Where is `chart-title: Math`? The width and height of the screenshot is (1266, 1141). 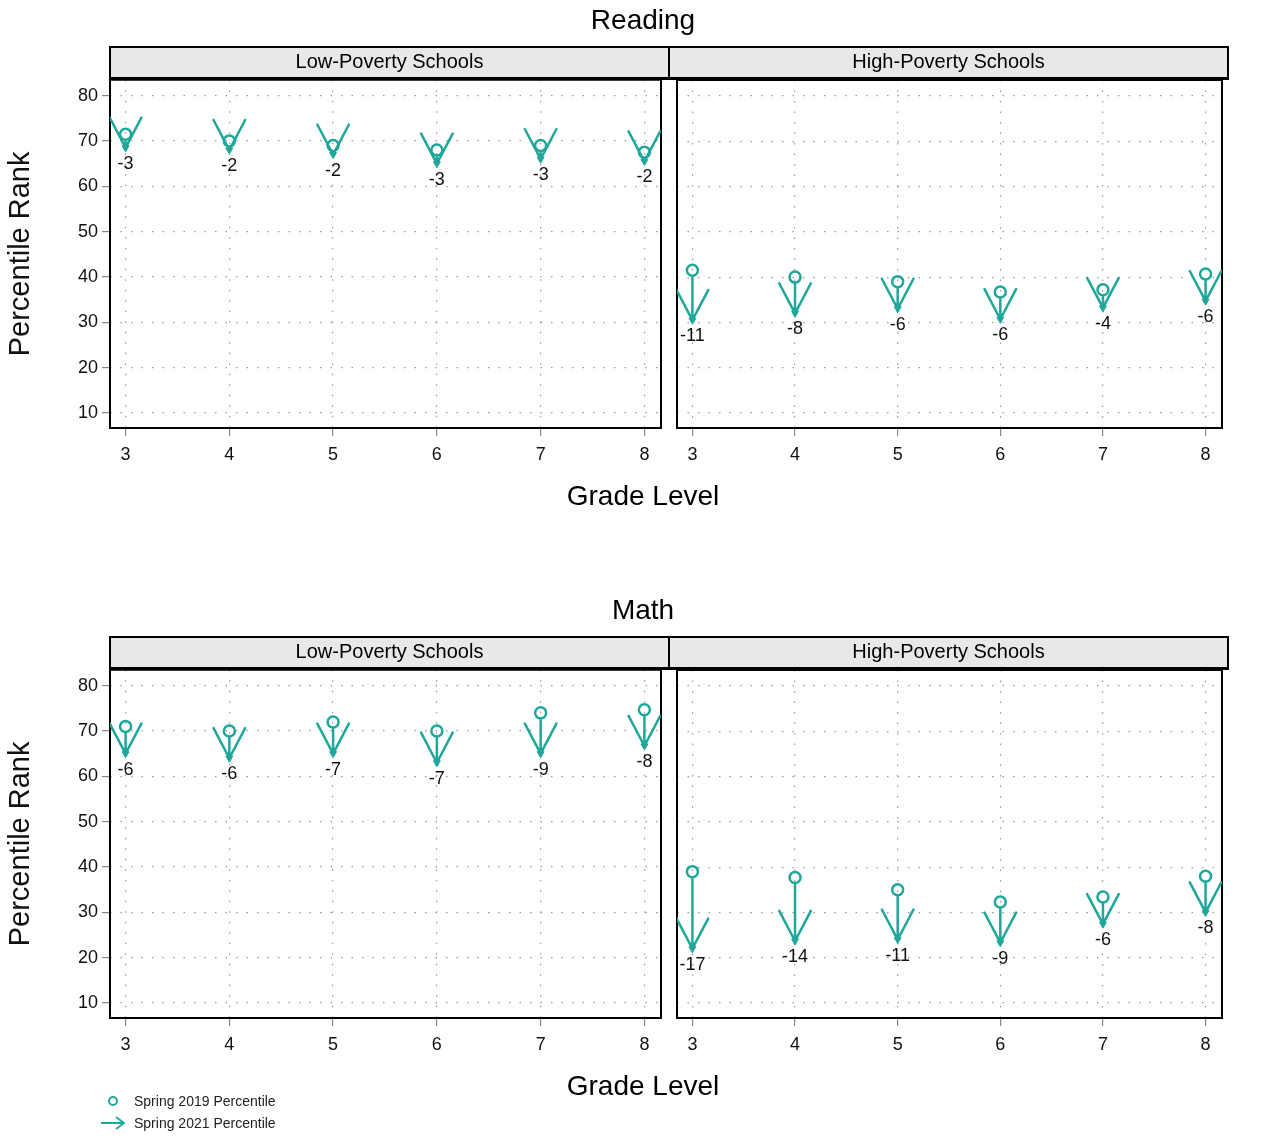
chart-title: Math is located at coordinates (643, 610).